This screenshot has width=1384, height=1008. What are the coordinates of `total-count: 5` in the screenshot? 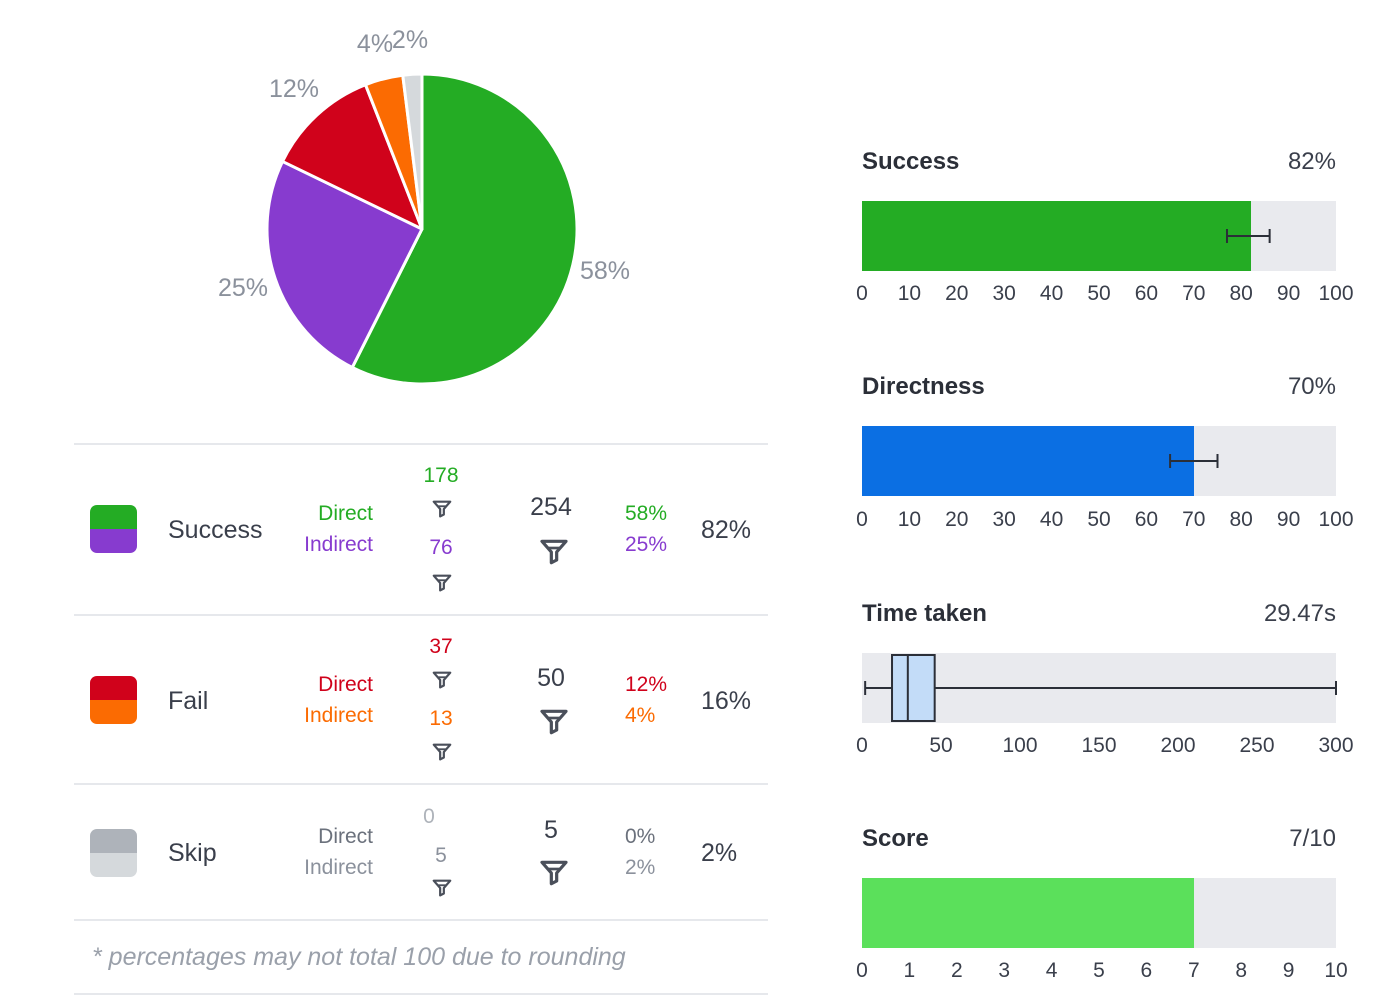 It's located at (551, 830).